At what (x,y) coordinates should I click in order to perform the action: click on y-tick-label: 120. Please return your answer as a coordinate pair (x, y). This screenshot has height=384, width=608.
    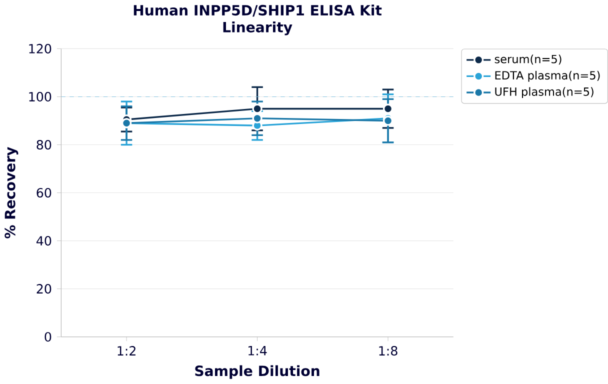
    Looking at the image, I should click on (40, 49).